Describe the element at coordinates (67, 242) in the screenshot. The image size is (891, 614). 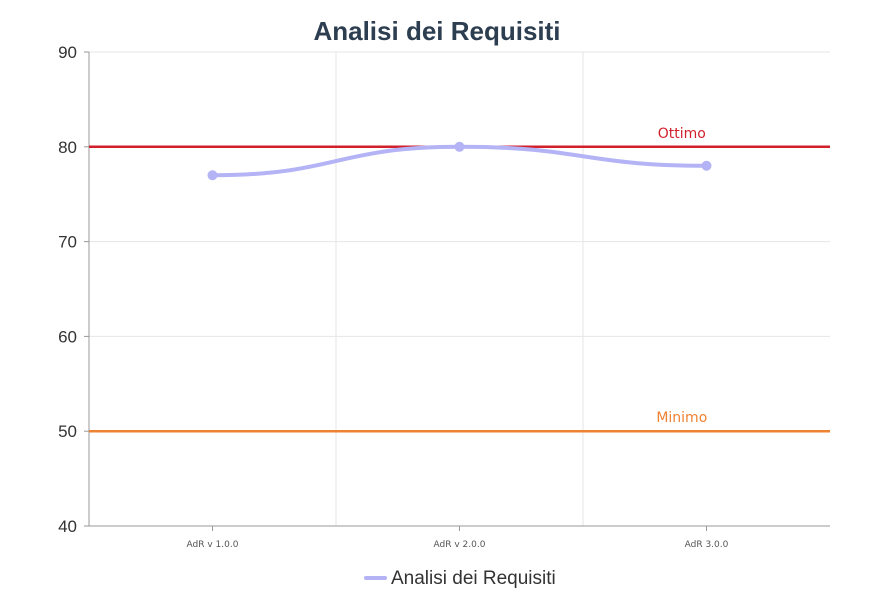
I see `y-tick-label: 70` at that location.